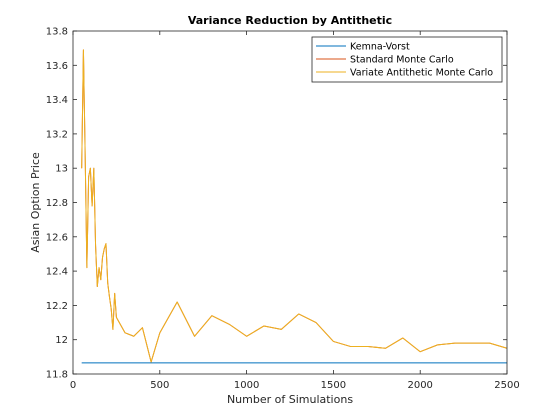 The height and width of the screenshot is (420, 560). What do you see at coordinates (421, 73) in the screenshot?
I see `legend-label-2: Variate Antithetic Monte Carlo` at bounding box center [421, 73].